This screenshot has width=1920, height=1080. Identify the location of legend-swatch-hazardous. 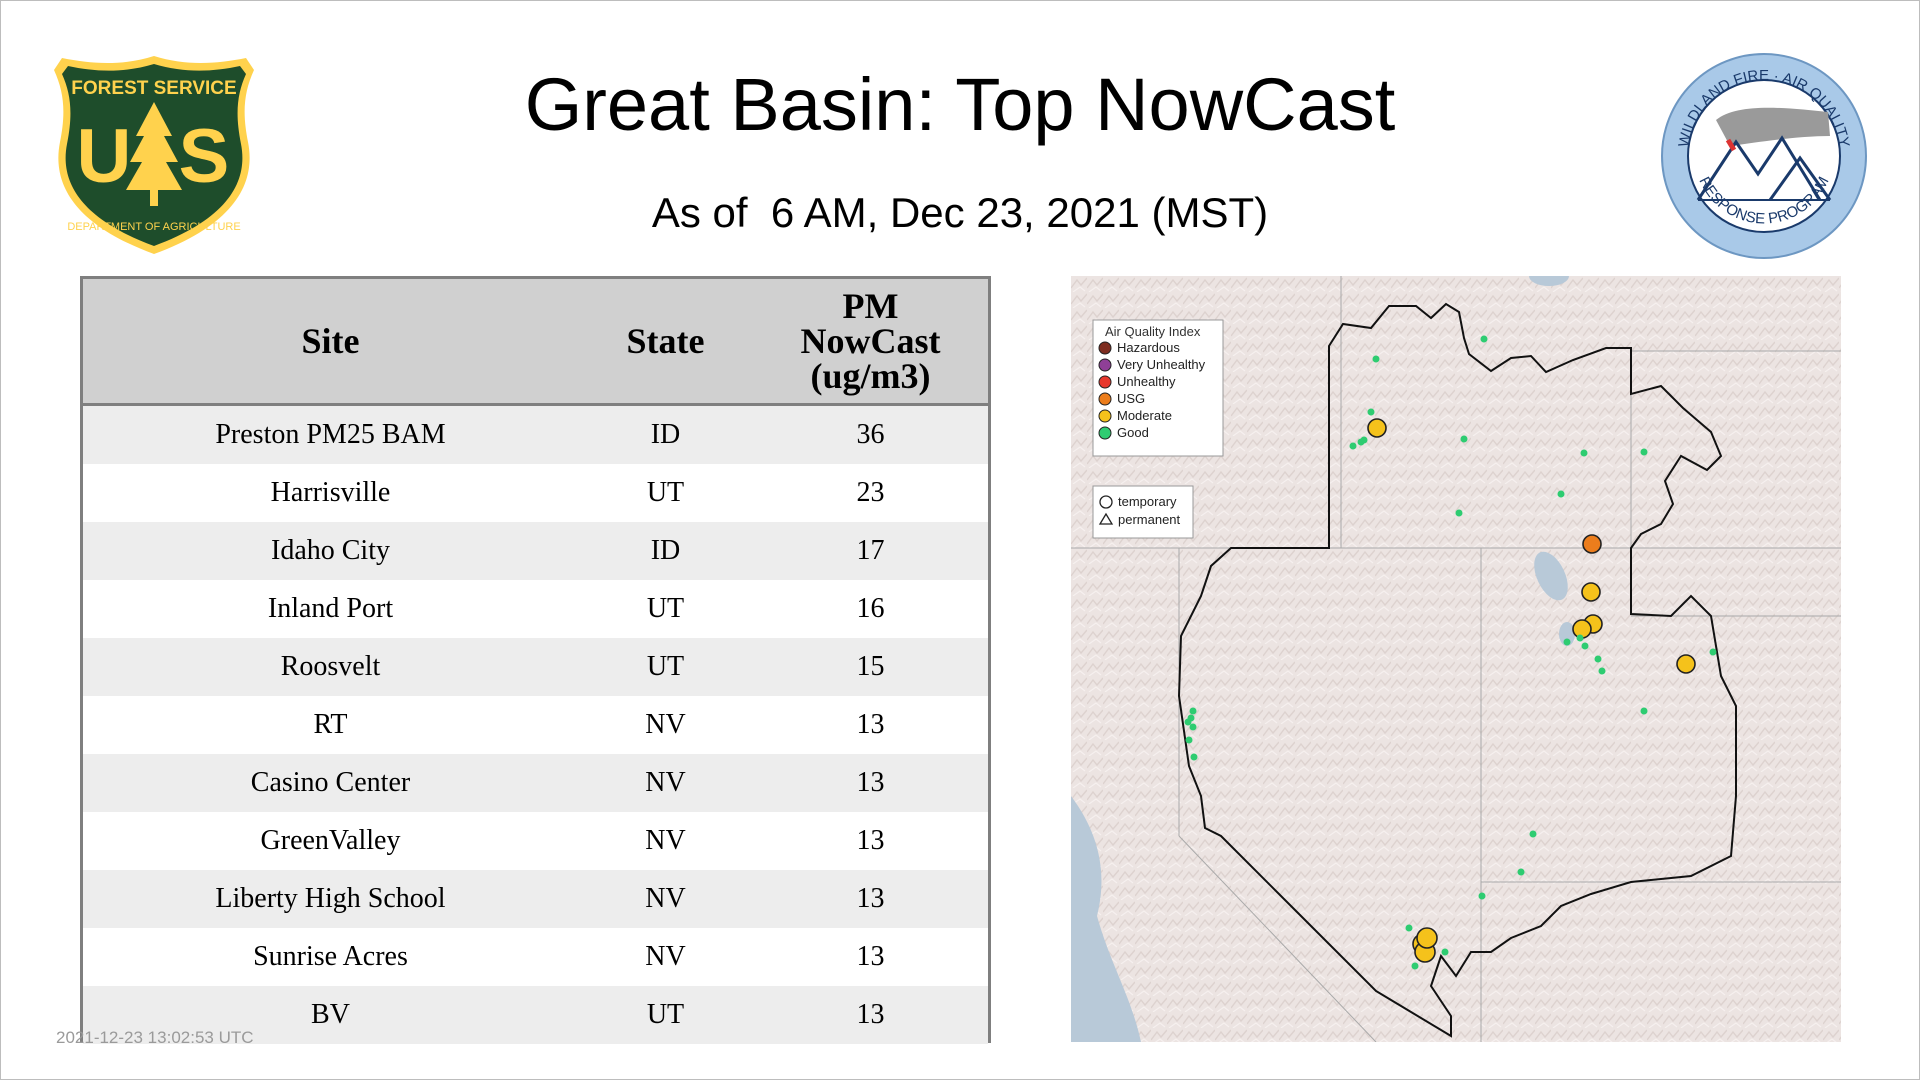
(1105, 348).